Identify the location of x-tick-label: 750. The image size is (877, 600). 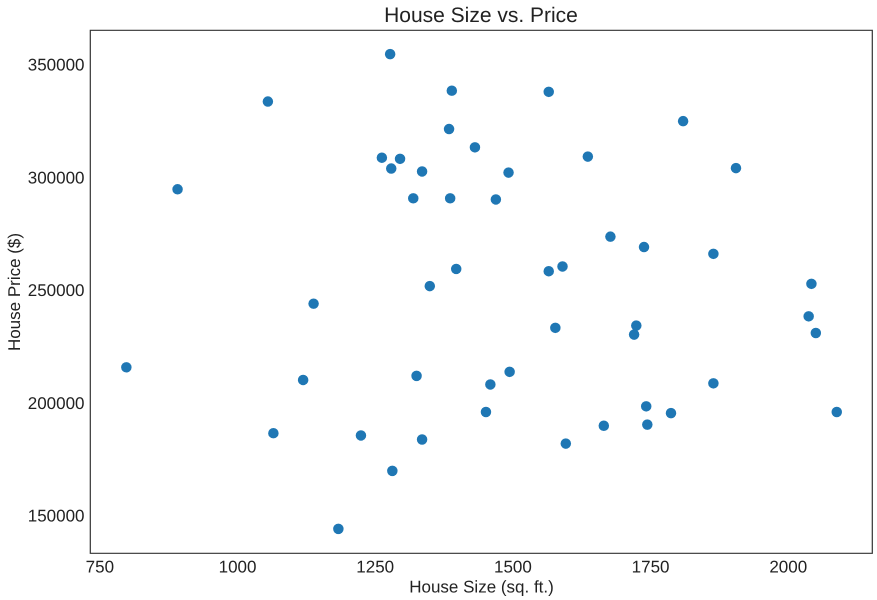
(100, 567).